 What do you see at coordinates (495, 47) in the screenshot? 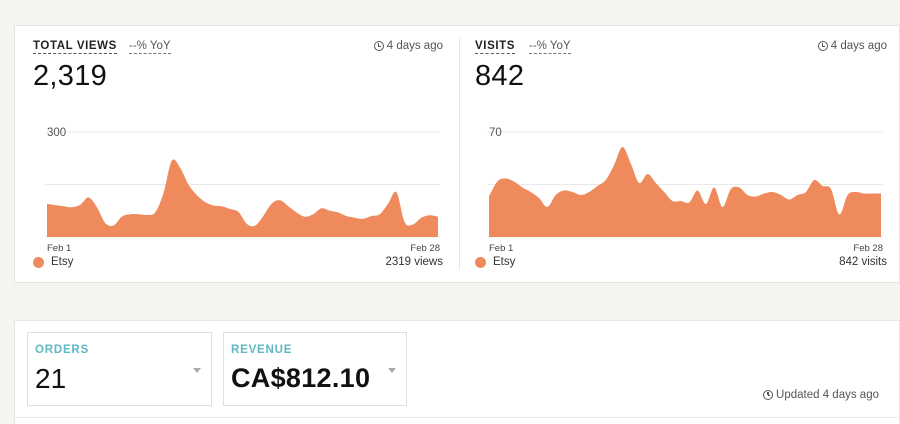
I see `card-title: VISITS` at bounding box center [495, 47].